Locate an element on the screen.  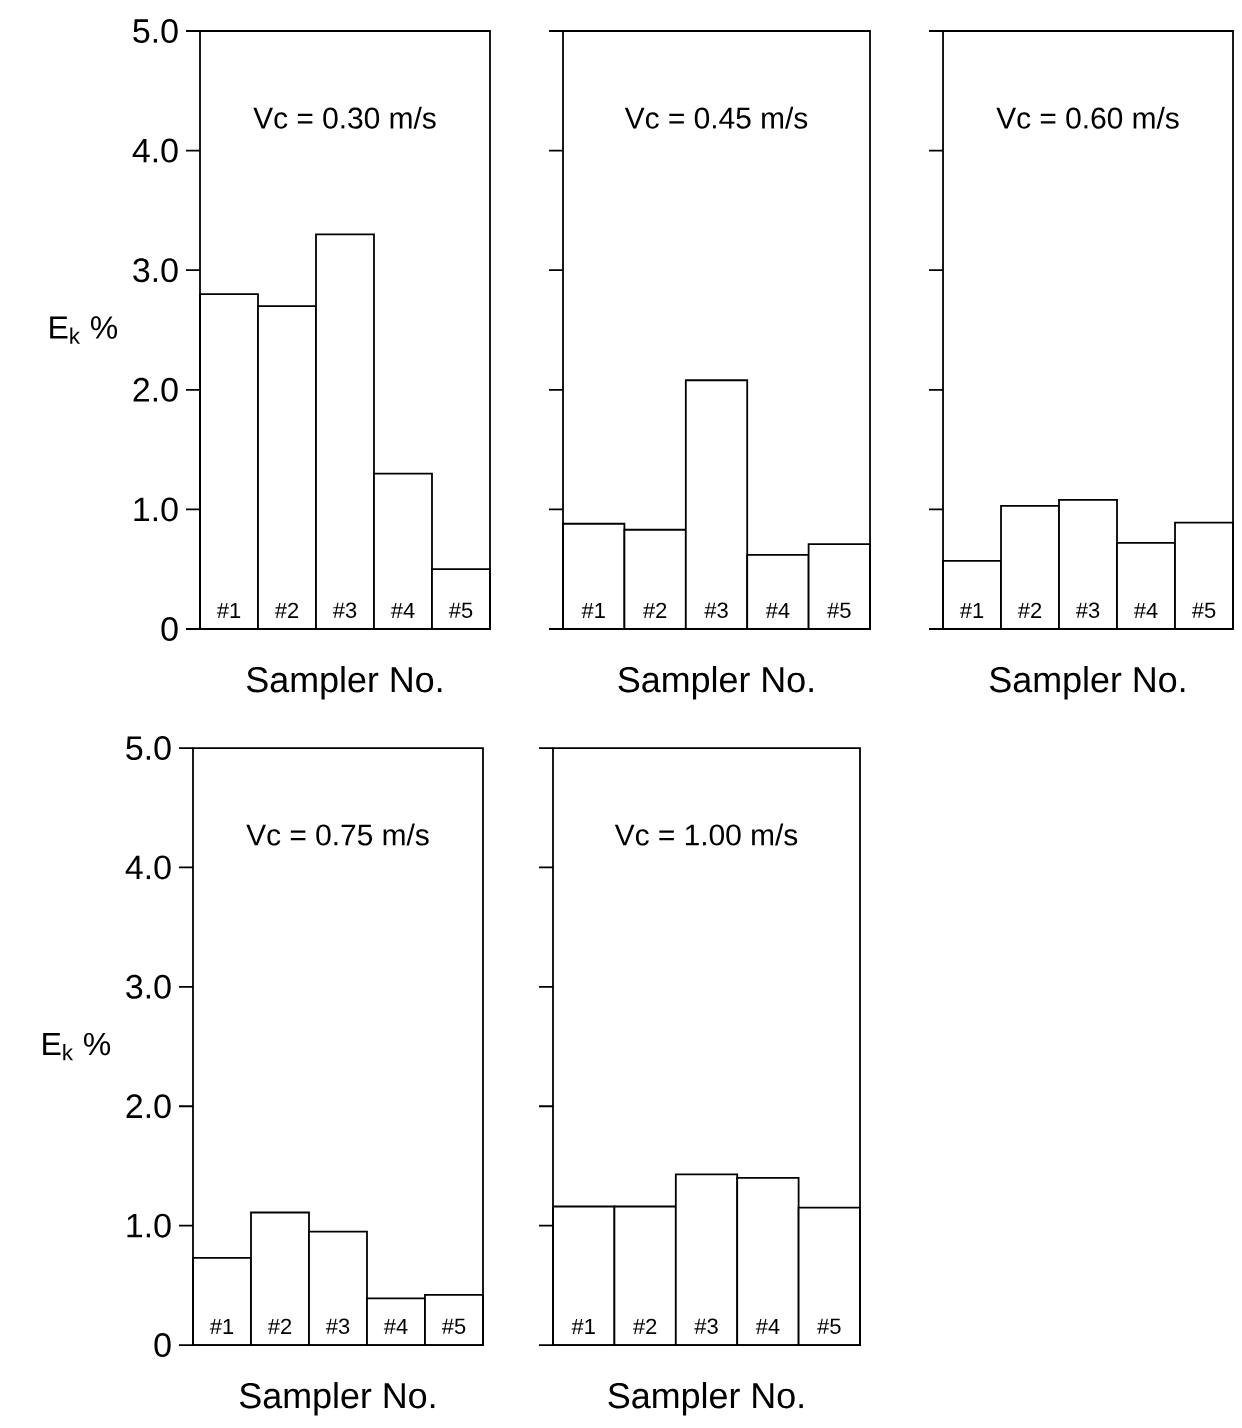
annotation: Vc = 0.45 m/s is located at coordinates (716, 117).